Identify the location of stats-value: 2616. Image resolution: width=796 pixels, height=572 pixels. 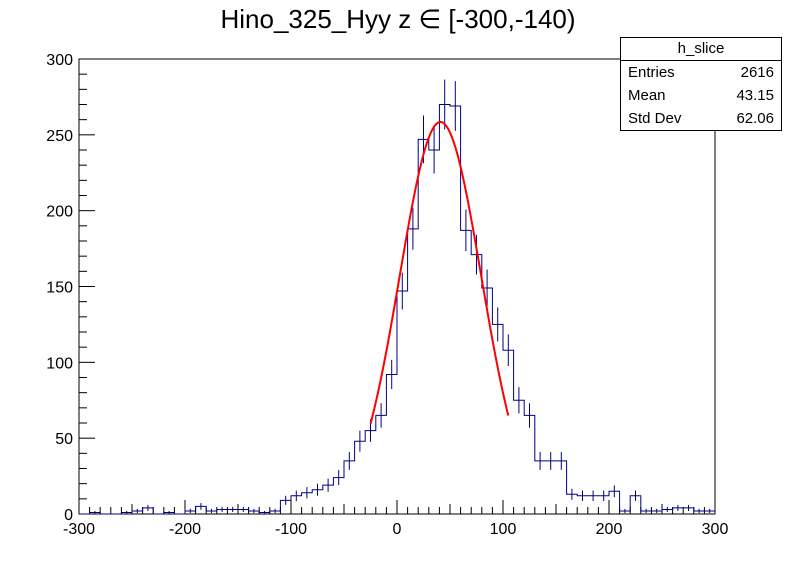
(757, 72).